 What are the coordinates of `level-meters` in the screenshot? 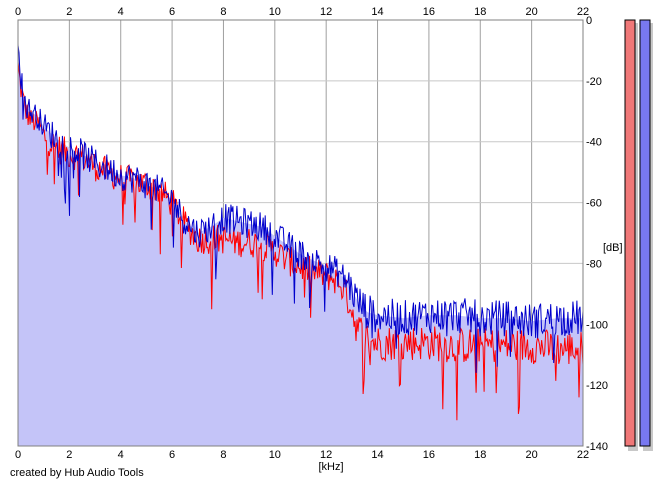 It's located at (638, 235).